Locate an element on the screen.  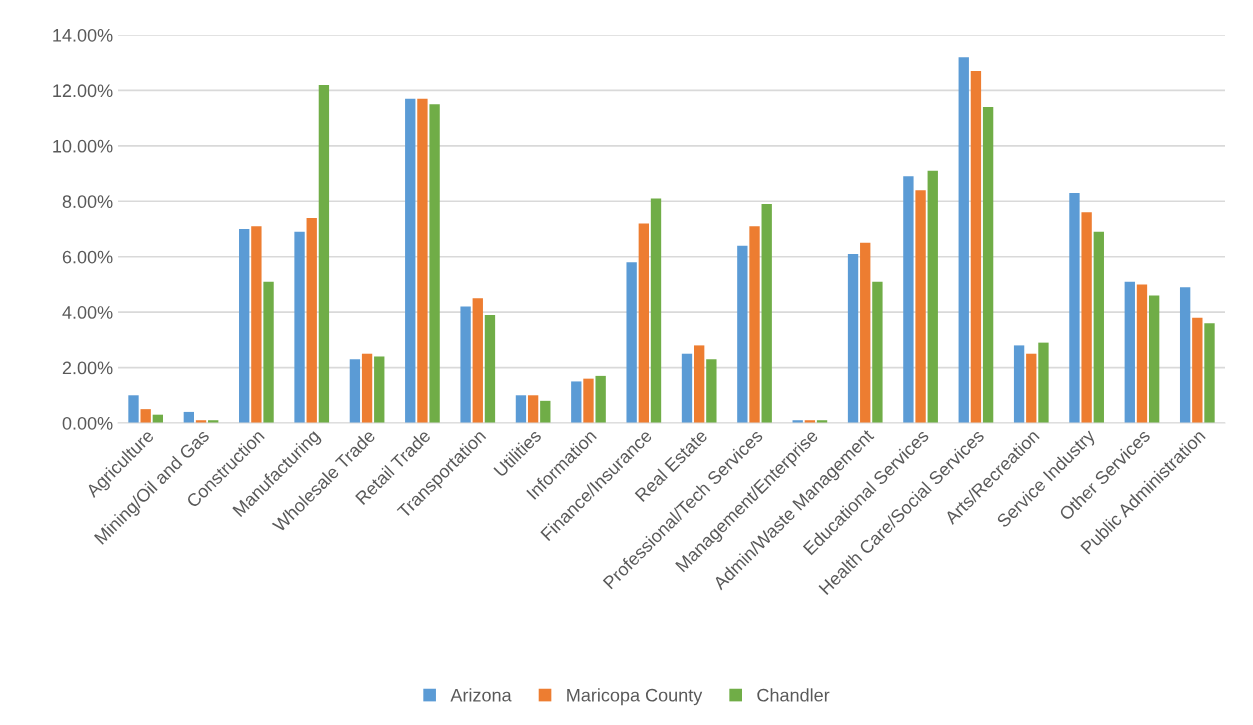
y-tick-label: 14.00% is located at coordinates (83, 35).